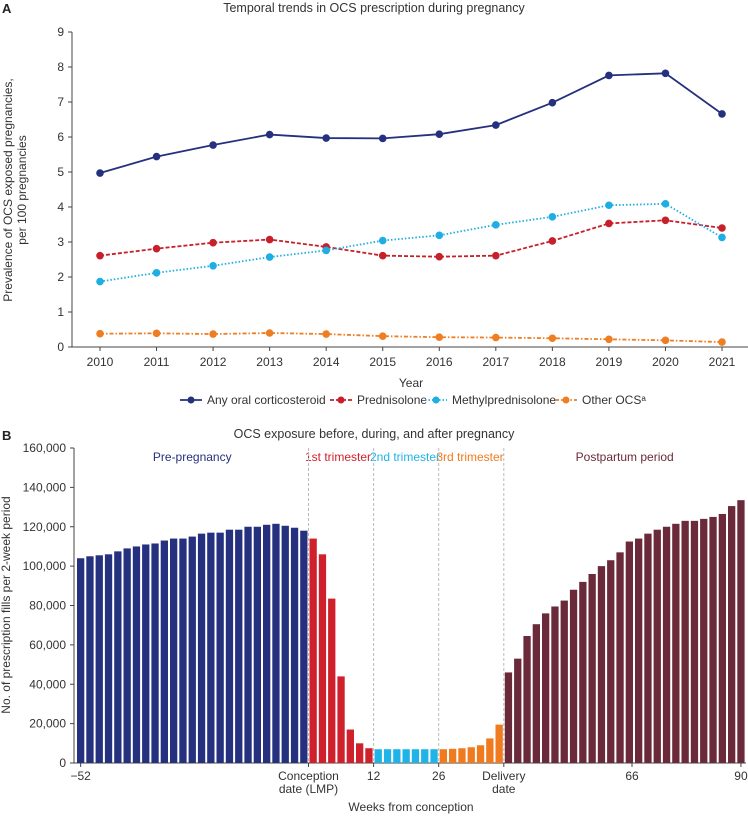 Image resolution: width=748 pixels, height=818 pixels. What do you see at coordinates (47, 724) in the screenshot?
I see `y-tick-label: 20,000` at bounding box center [47, 724].